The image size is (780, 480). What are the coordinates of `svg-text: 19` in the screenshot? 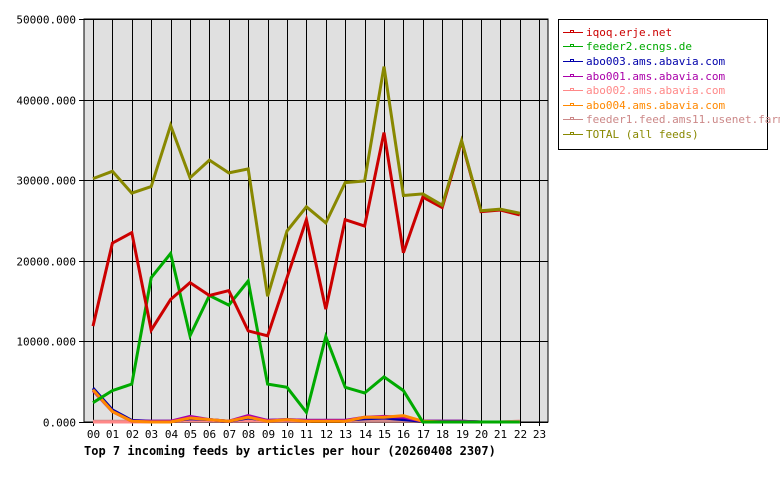 It's located at (462, 434).